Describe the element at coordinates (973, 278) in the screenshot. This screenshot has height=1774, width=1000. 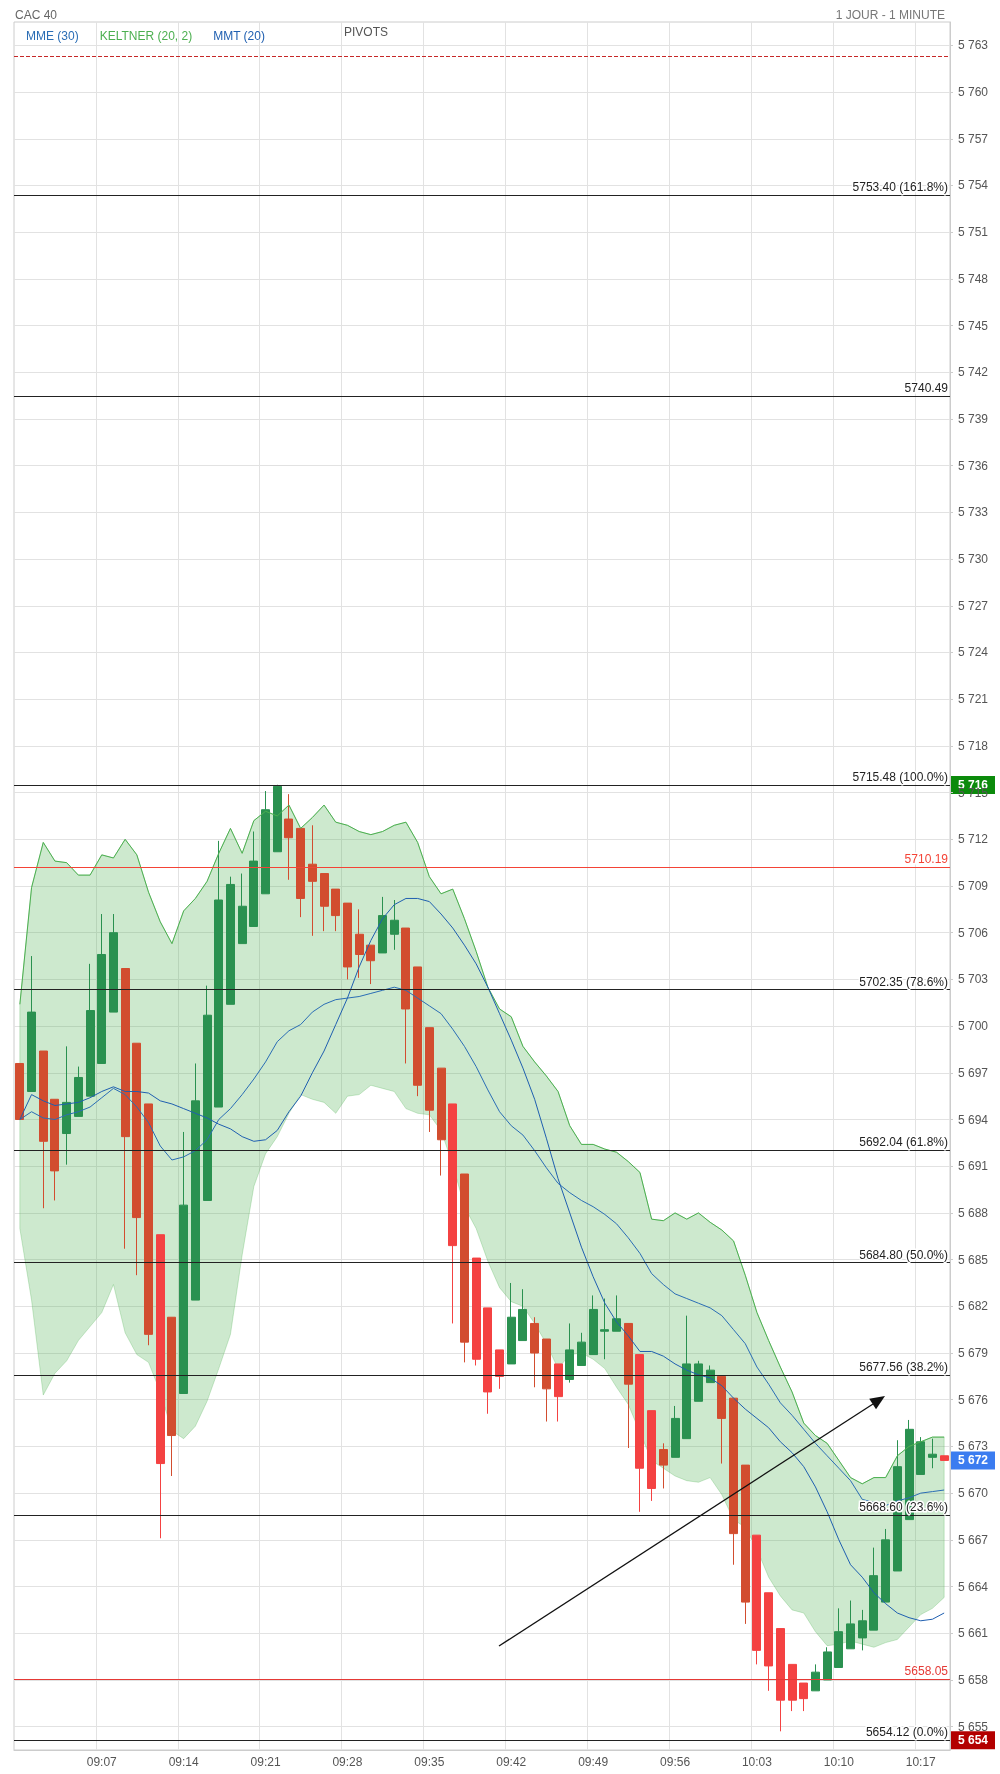
I see `y-tick-label: 5 748` at that location.